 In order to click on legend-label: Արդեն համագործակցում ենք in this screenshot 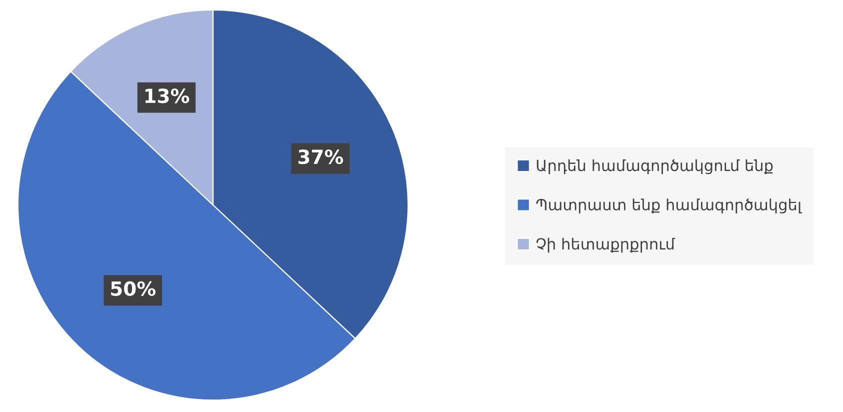, I will do `click(654, 166)`.